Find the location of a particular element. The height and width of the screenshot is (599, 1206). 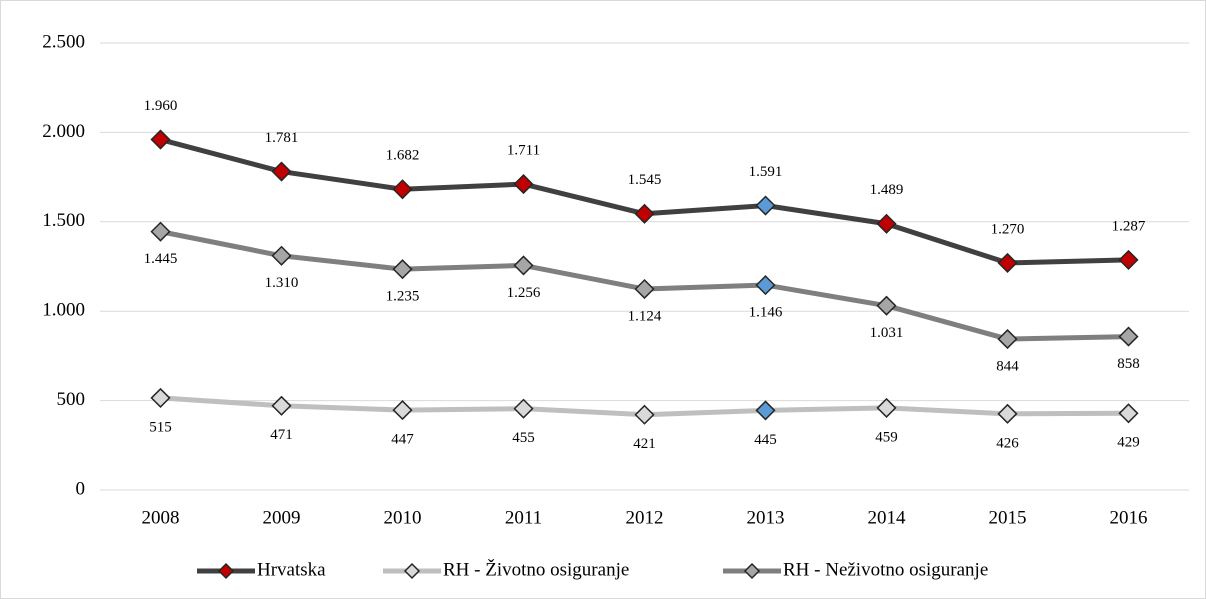

x-tick-label: 2013 is located at coordinates (766, 517).